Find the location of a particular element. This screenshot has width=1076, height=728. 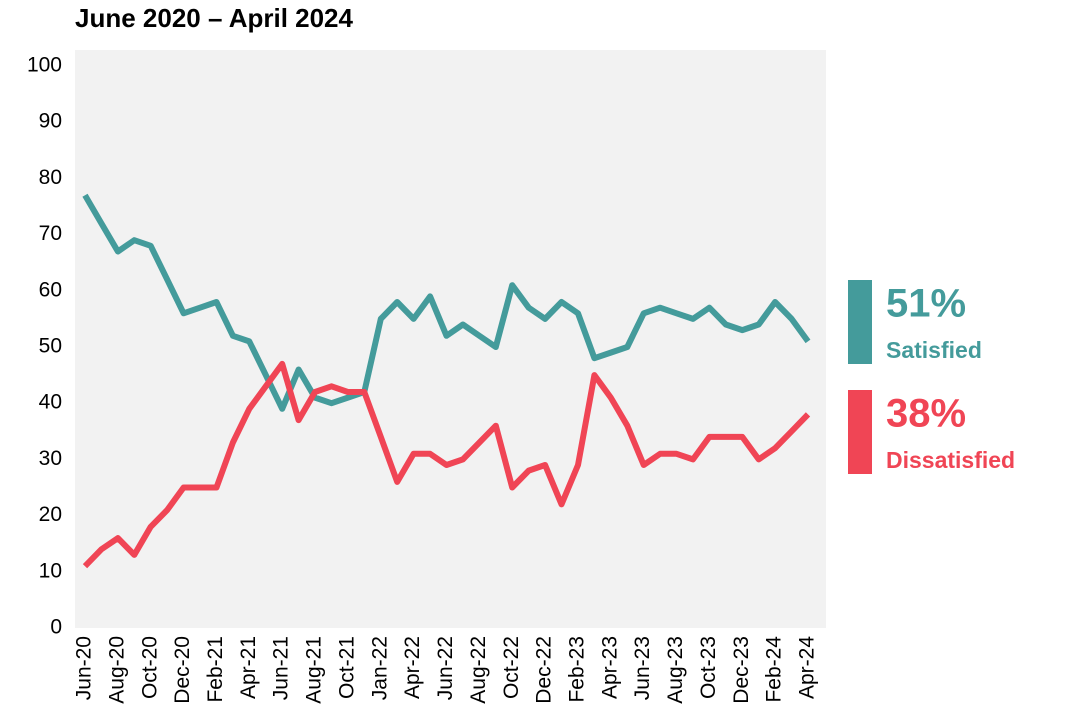

x-tick-label: Dec-23 is located at coordinates (741, 670).